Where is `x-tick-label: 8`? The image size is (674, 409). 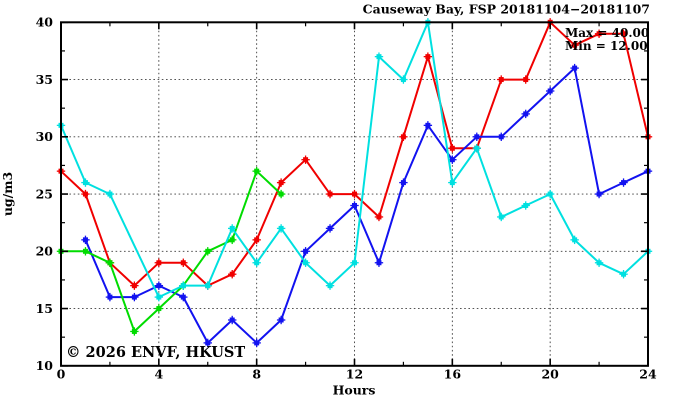 x-tick-label: 8 is located at coordinates (256, 374).